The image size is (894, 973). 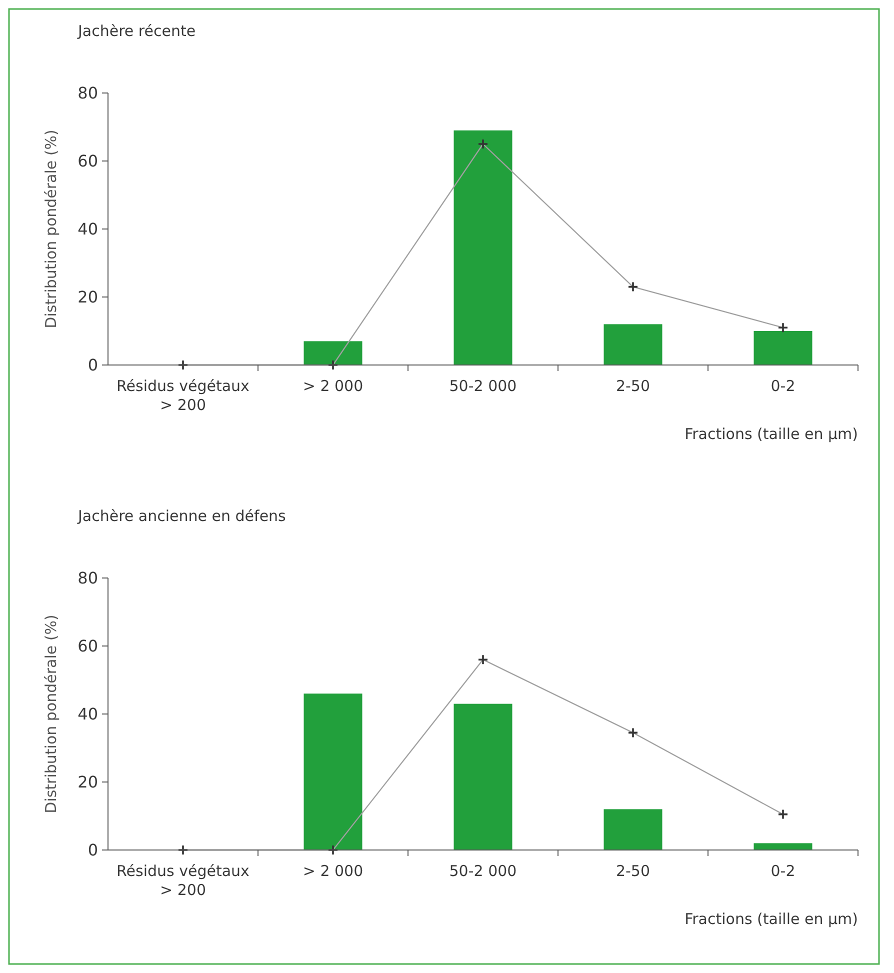 What do you see at coordinates (181, 516) in the screenshot?
I see `chart-title: Jachère ancienne en défens` at bounding box center [181, 516].